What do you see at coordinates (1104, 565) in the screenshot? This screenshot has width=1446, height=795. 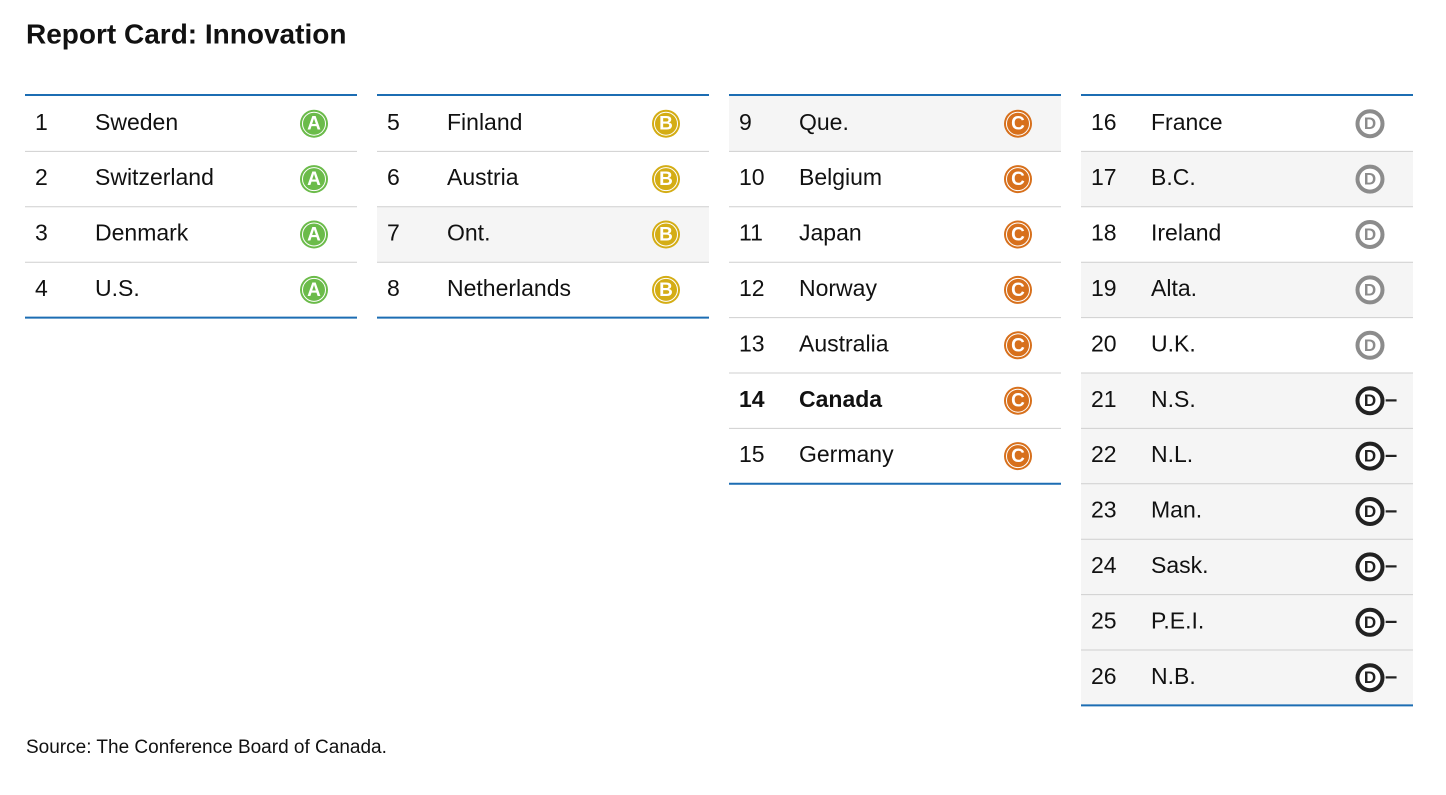 I see `rank: 24` at bounding box center [1104, 565].